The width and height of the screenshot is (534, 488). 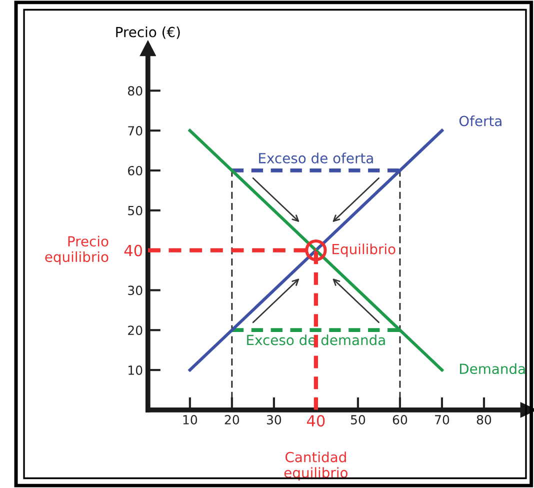 I want to click on ref-line-label: Cantidad equilibrio, so click(x=316, y=466).